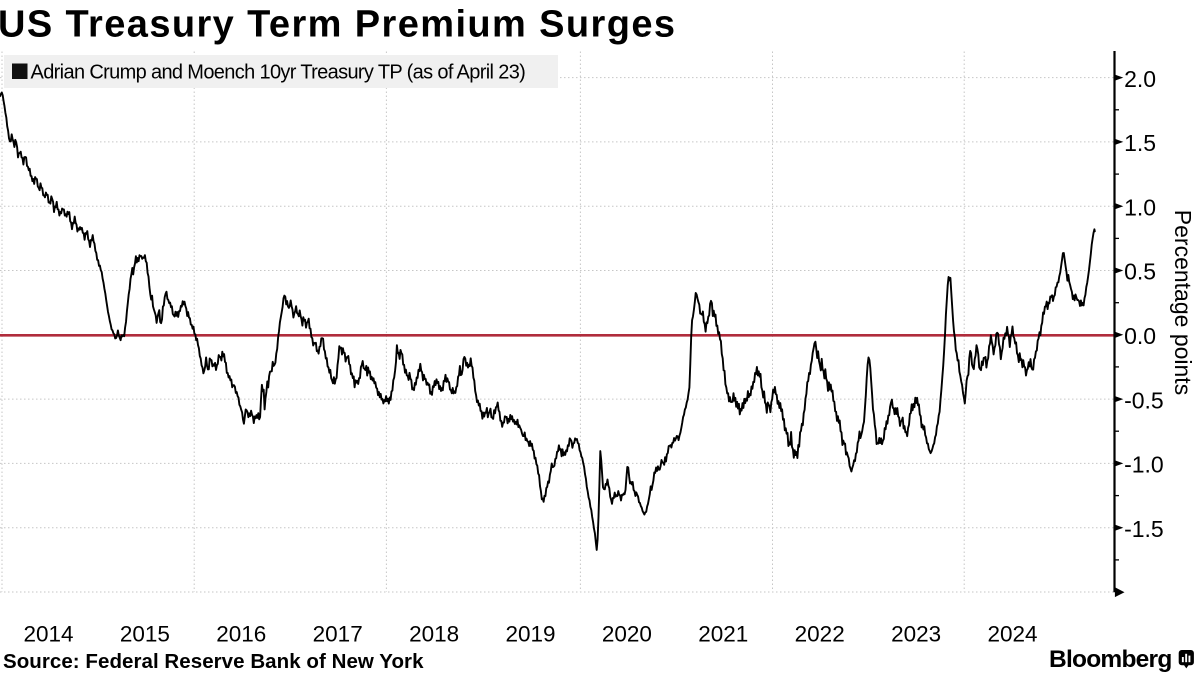 Image resolution: width=1200 pixels, height=675 pixels. Describe the element at coordinates (338, 25) in the screenshot. I see `svg-text:US Treasury Term Premium Surge: US Treasury Term Premium Surges` at that location.